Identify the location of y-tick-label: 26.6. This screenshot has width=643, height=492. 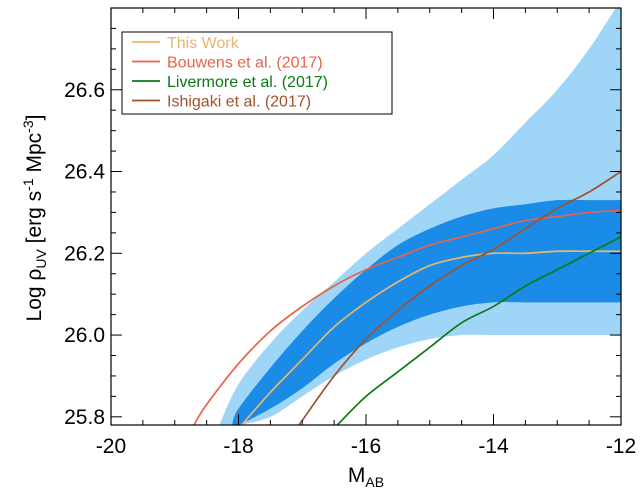
(84, 90).